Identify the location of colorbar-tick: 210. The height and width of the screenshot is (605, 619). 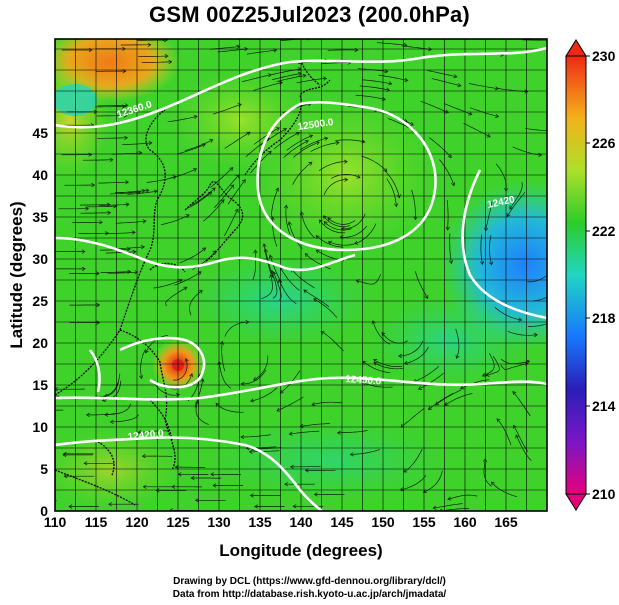
(604, 494).